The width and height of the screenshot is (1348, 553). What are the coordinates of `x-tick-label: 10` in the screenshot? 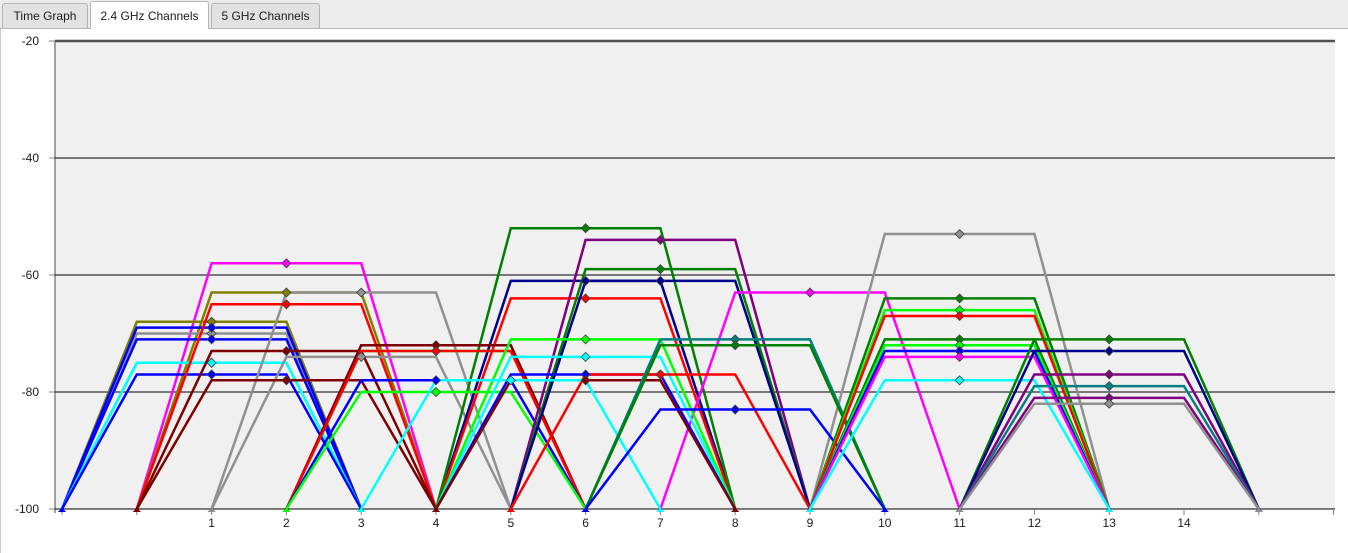 It's located at (885, 523).